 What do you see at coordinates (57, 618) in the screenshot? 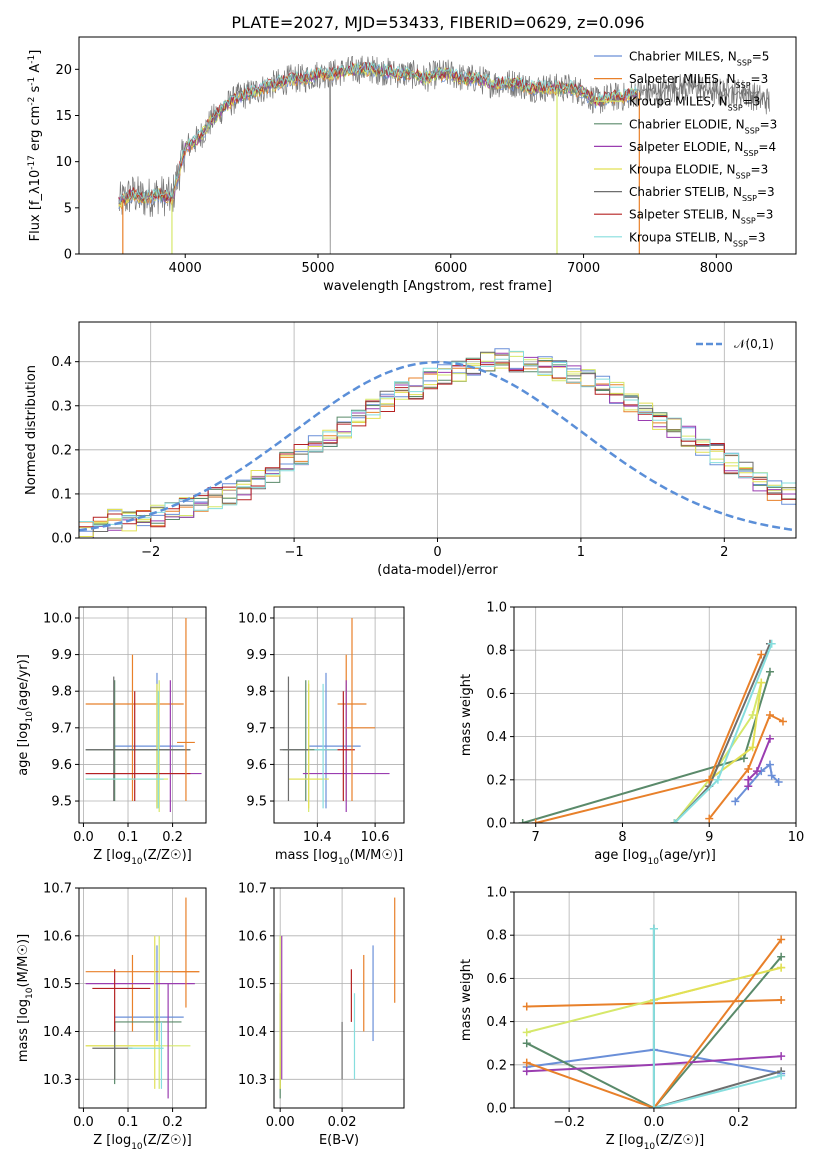
I see `y-tick-label: 10.0` at bounding box center [57, 618].